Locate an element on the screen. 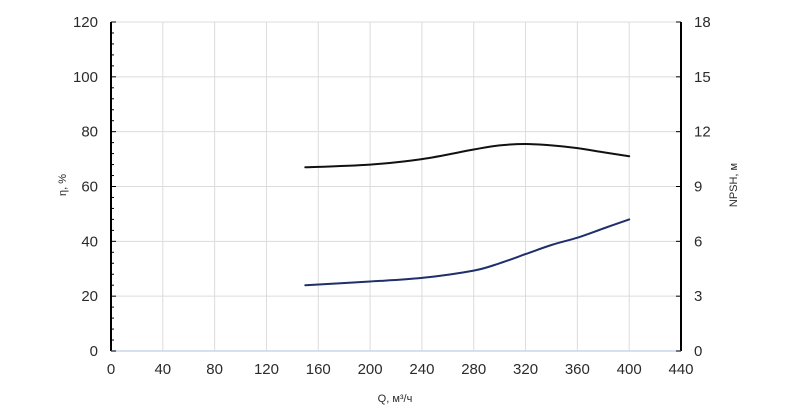 This screenshot has width=800, height=408. x-tick-label: 120 is located at coordinates (266, 369).